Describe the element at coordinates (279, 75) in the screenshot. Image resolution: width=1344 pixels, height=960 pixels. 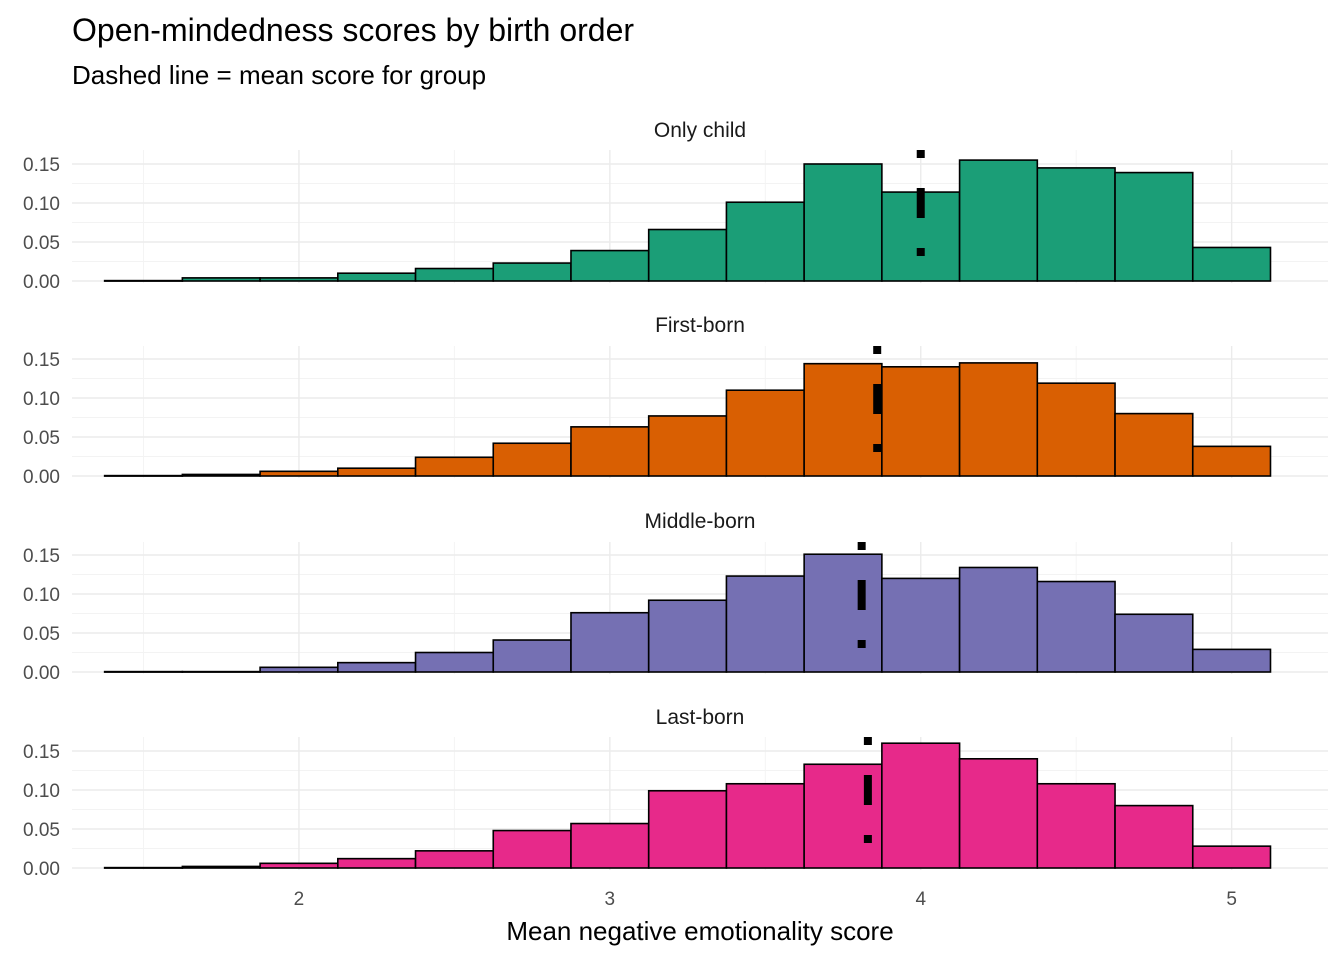
I see `chart-subtitle: Dashed line = mean score for group` at that location.